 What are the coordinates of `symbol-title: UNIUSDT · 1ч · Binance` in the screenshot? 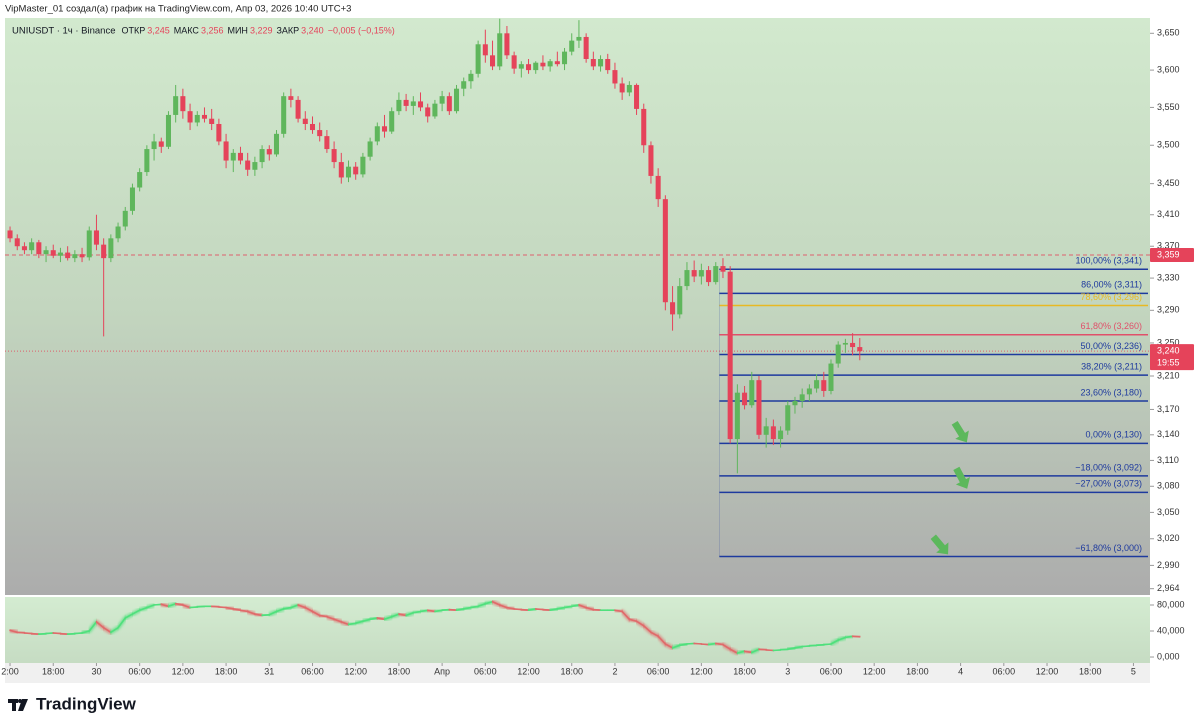 It's located at (64, 31).